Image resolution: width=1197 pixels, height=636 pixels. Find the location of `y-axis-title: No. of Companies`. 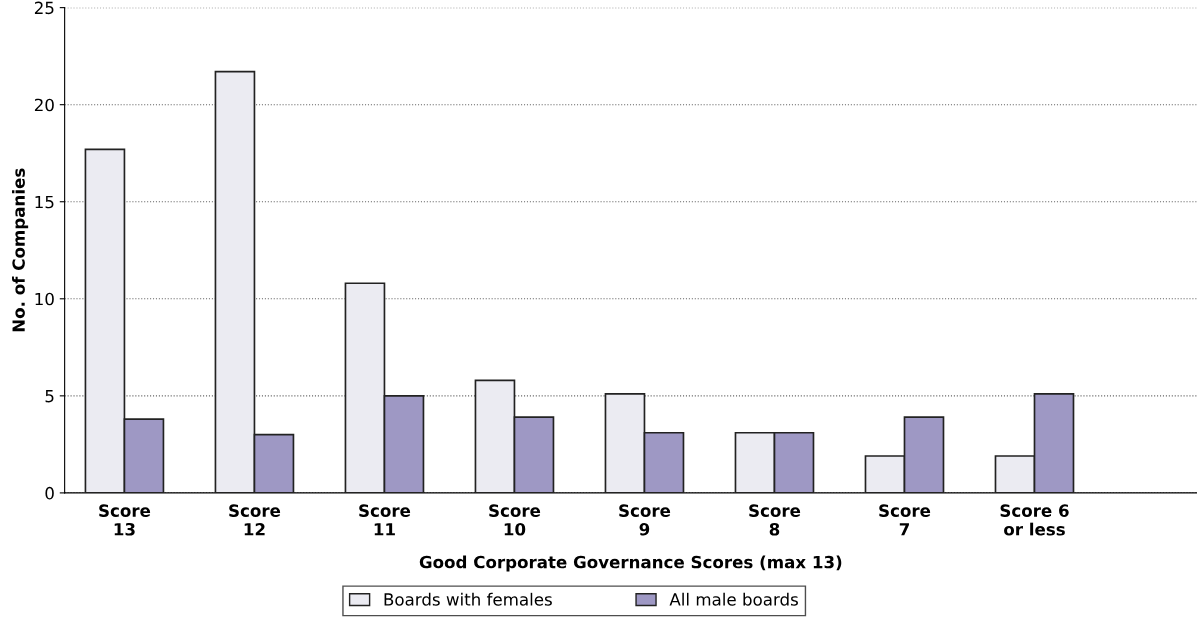

y-axis-title: No. of Companies is located at coordinates (20, 250).